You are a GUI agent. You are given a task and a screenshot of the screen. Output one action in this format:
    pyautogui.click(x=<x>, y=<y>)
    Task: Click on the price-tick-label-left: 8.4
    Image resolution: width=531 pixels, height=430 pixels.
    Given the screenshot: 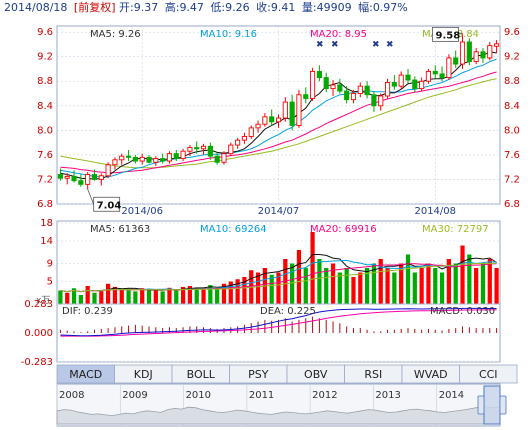 What is the action you would take?
    pyautogui.click(x=45, y=106)
    